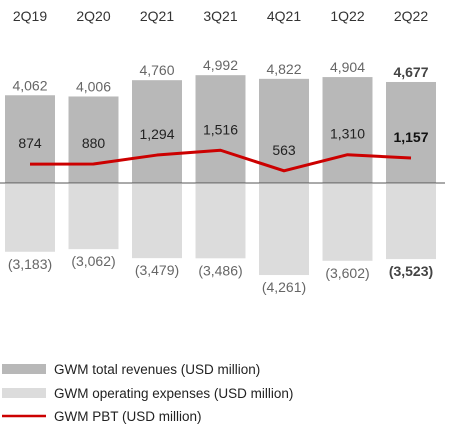 Image resolution: width=450 pixels, height=433 pixels. Describe the element at coordinates (220, 270) in the screenshot. I see `expense-value-label: (3,486)` at that location.